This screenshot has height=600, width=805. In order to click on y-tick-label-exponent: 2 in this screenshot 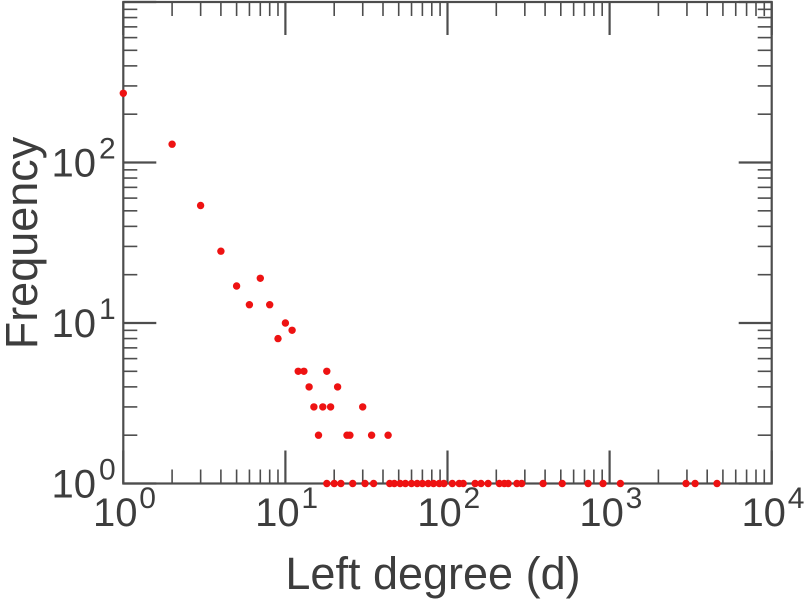, I will do `click(107, 149)`.